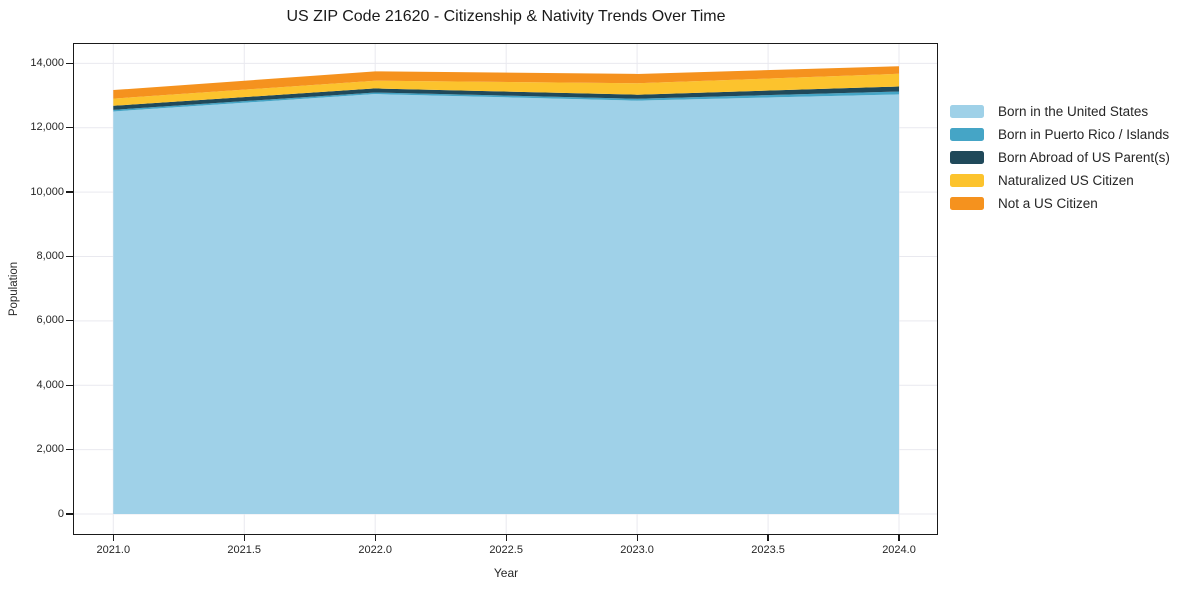 This screenshot has width=1189, height=590. Describe the element at coordinates (47, 62) in the screenshot. I see `y-tick-label: 14,000` at that location.